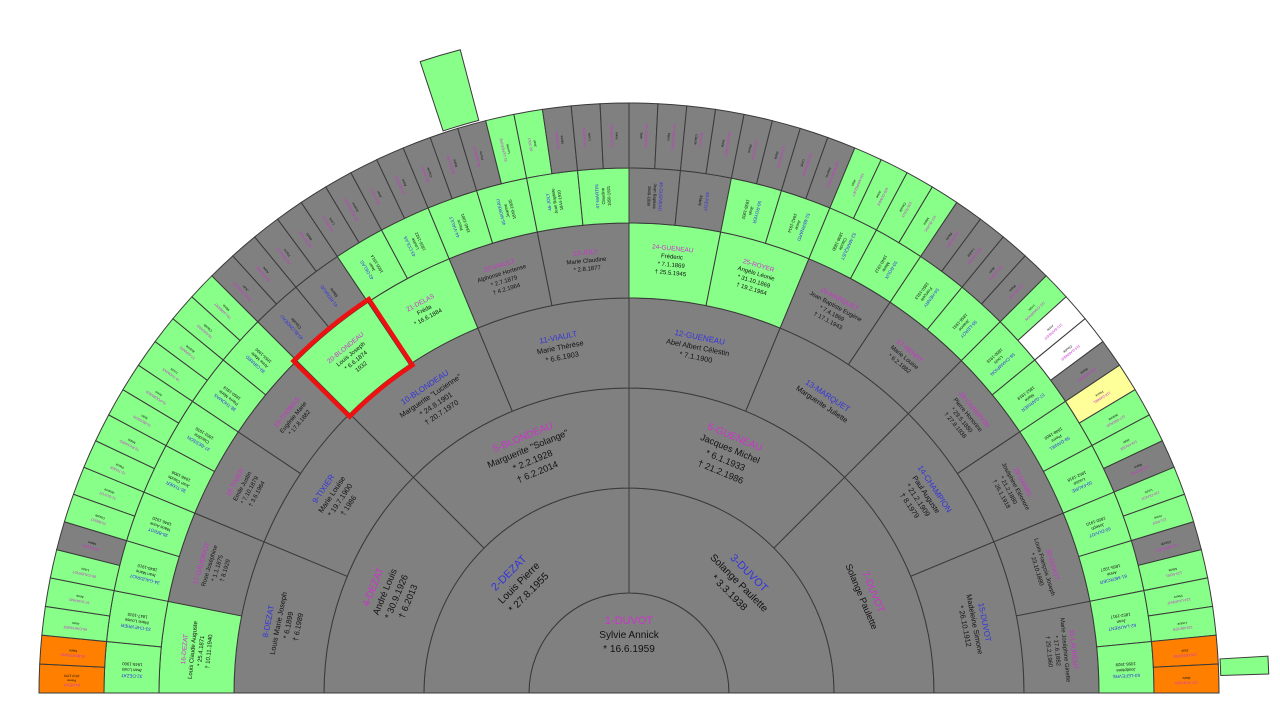 The height and width of the screenshot is (720, 1280). Describe the element at coordinates (1150, 495) in the screenshot. I see `person-number-name: 120-DUVOT` at that location.